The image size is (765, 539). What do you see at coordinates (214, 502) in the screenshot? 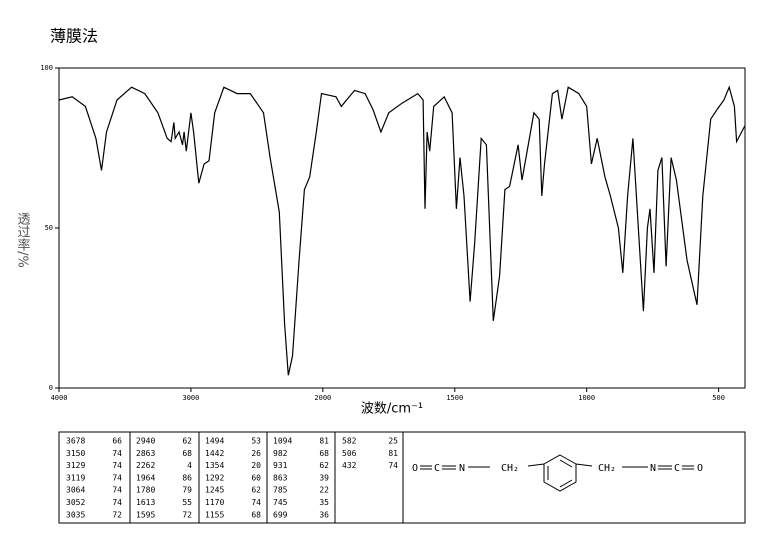
I see `peak-wavenumber: 1170` at bounding box center [214, 502].